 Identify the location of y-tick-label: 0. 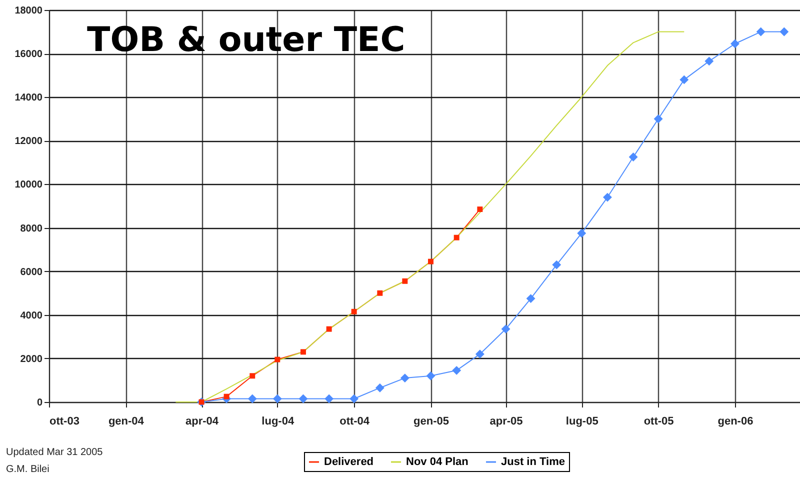
(39, 403).